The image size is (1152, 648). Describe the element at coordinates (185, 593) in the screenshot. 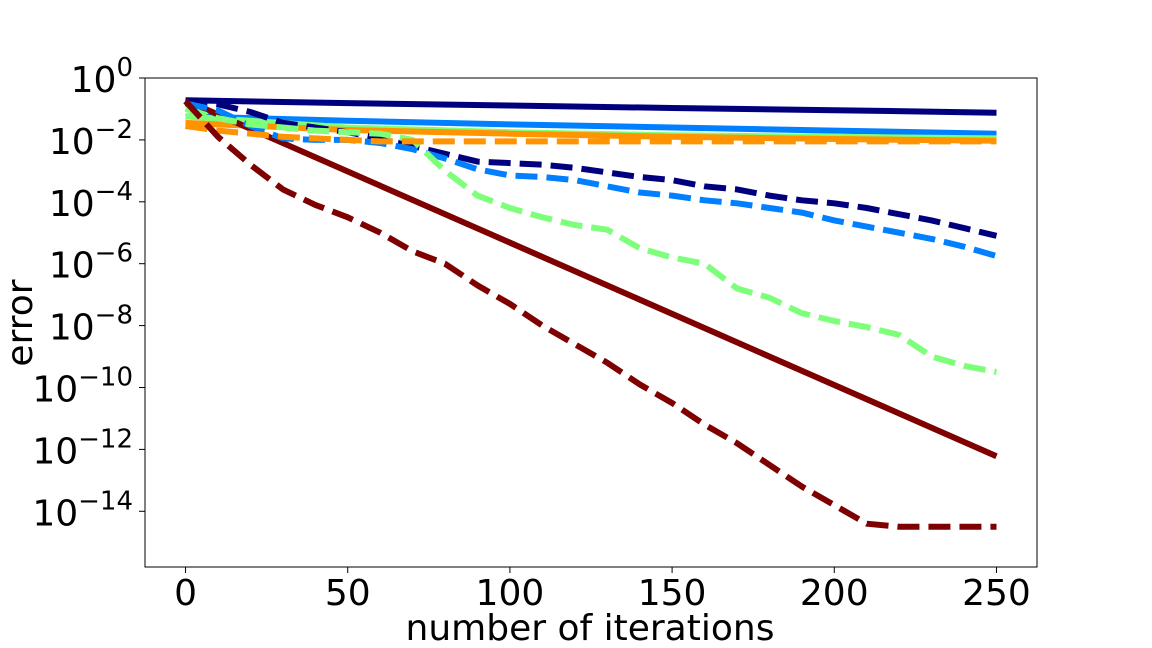

I see `x-tick-label: 0` at that location.